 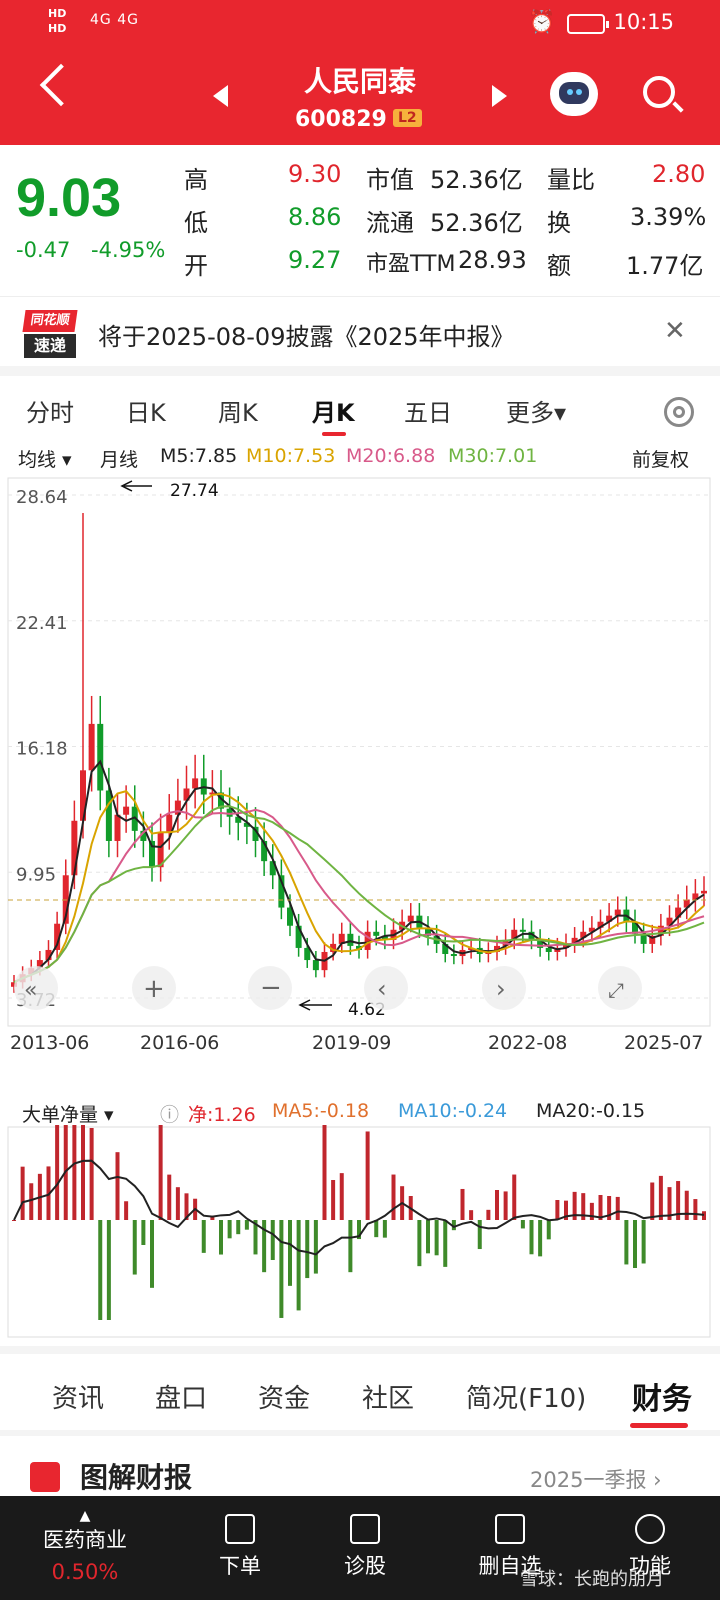 I want to click on tab-daily-k: 日K, so click(x=146, y=413).